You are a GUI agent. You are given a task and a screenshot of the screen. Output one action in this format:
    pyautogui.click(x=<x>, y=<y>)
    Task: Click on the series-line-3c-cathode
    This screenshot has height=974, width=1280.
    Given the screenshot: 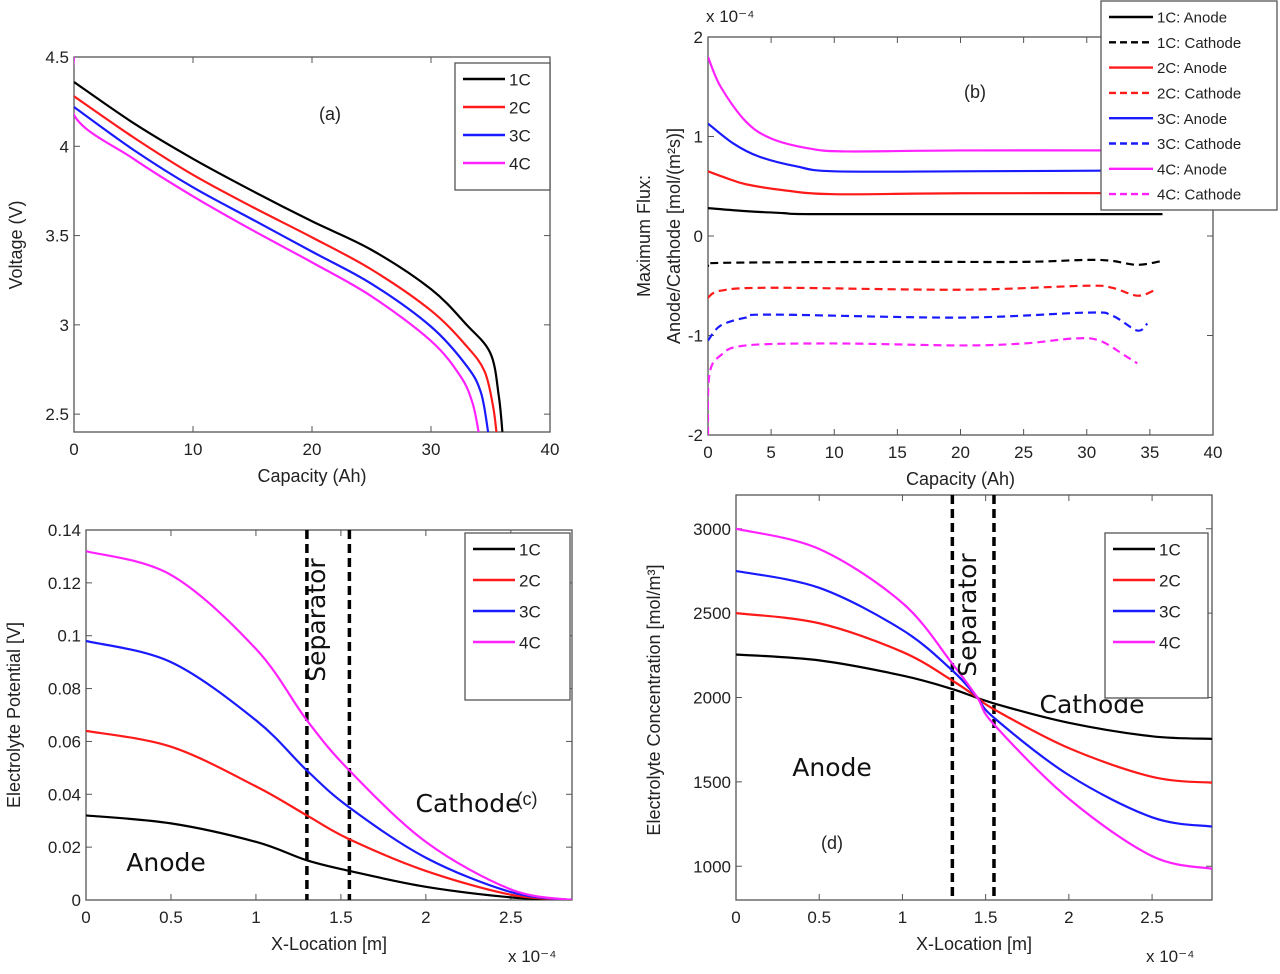 What is the action you would take?
    pyautogui.click(x=928, y=326)
    